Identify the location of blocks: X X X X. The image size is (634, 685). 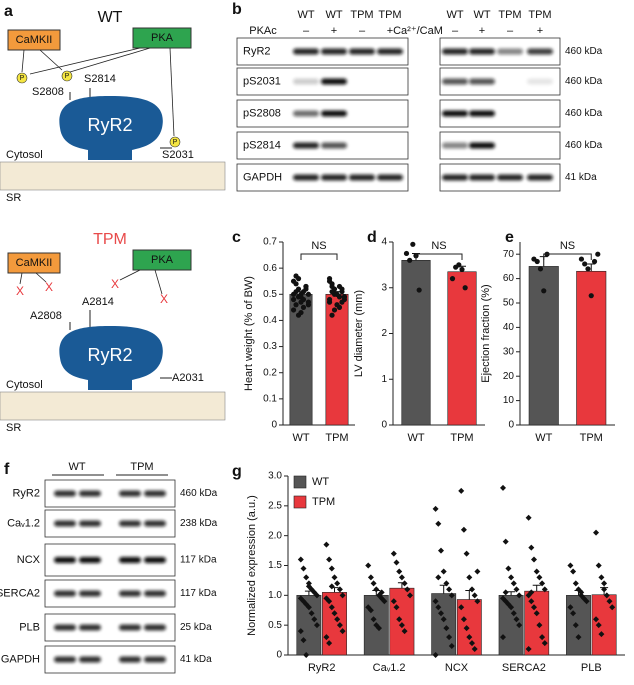
(92, 291).